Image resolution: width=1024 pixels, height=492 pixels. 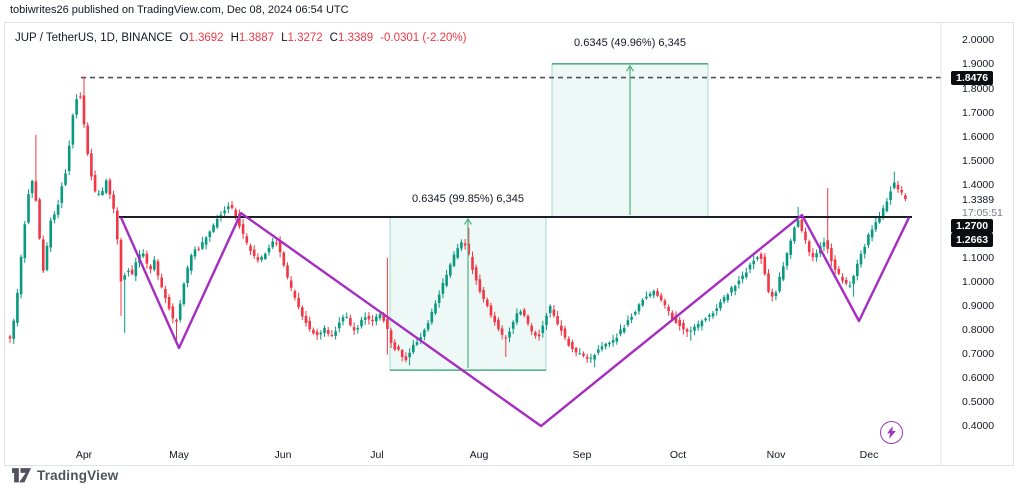 I want to click on price-tick-label: 1.6000, so click(x=978, y=136).